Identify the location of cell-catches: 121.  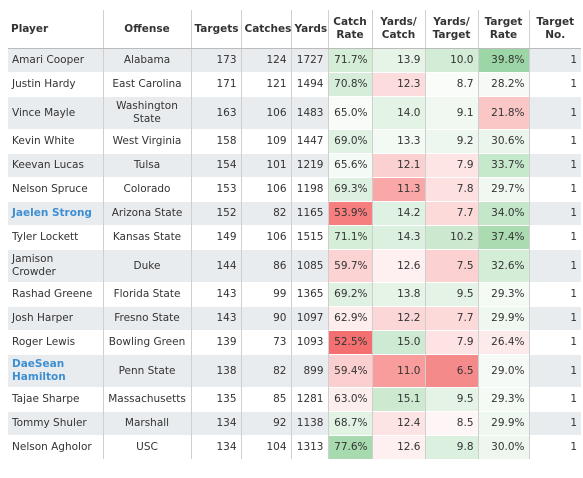
(265, 84).